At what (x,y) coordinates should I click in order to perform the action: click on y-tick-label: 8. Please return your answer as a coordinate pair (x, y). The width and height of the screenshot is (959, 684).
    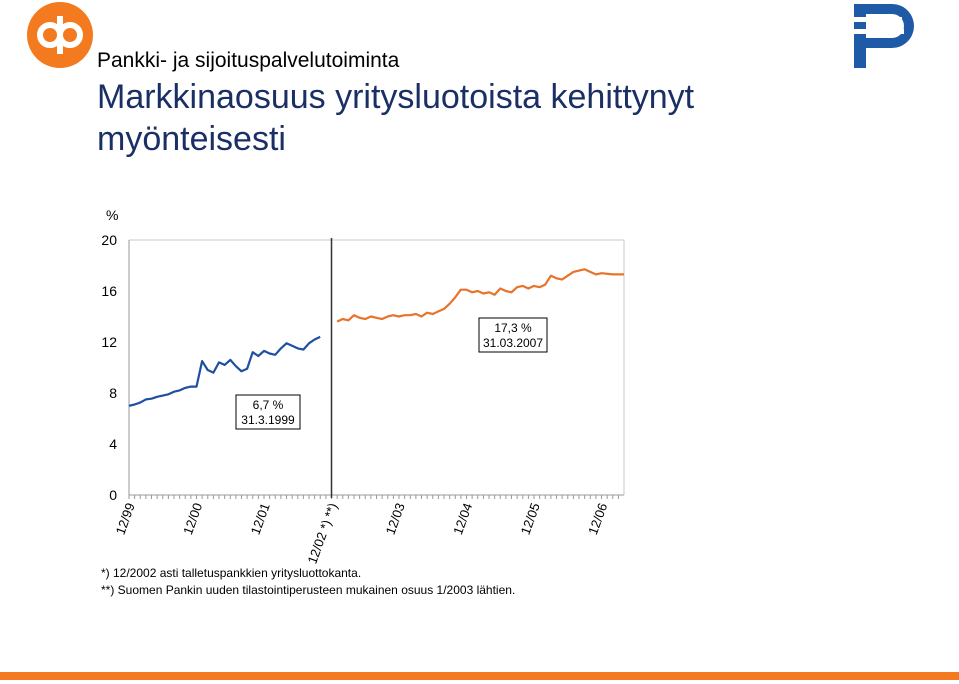
    Looking at the image, I should click on (113, 393).